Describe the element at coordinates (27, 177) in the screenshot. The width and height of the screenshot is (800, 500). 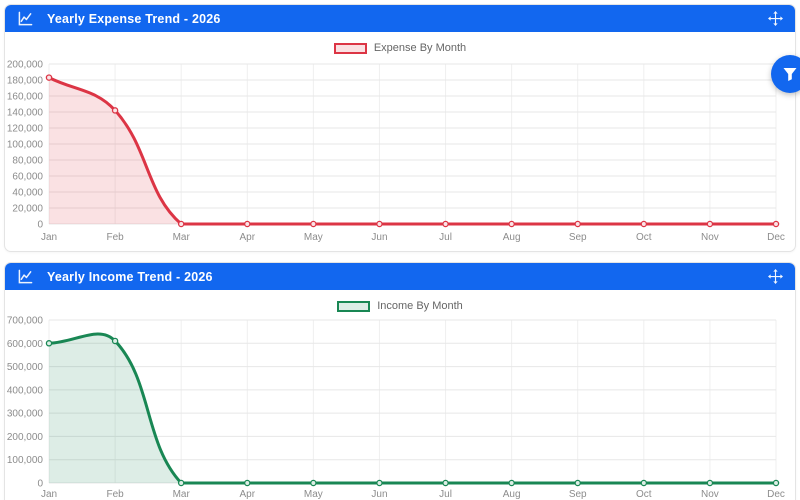
I see `svg-text: 60,000` at that location.